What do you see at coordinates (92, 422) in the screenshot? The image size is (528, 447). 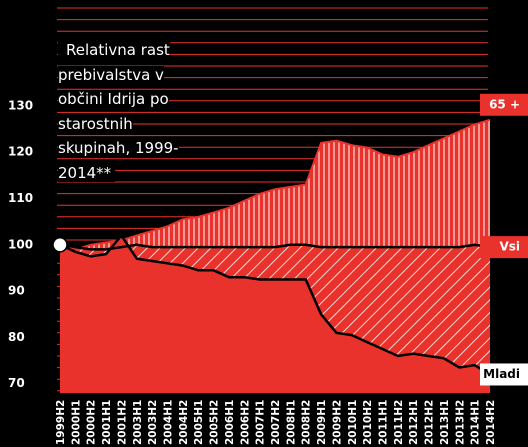 I see `x-tick-label: 2000H2` at bounding box center [92, 422].